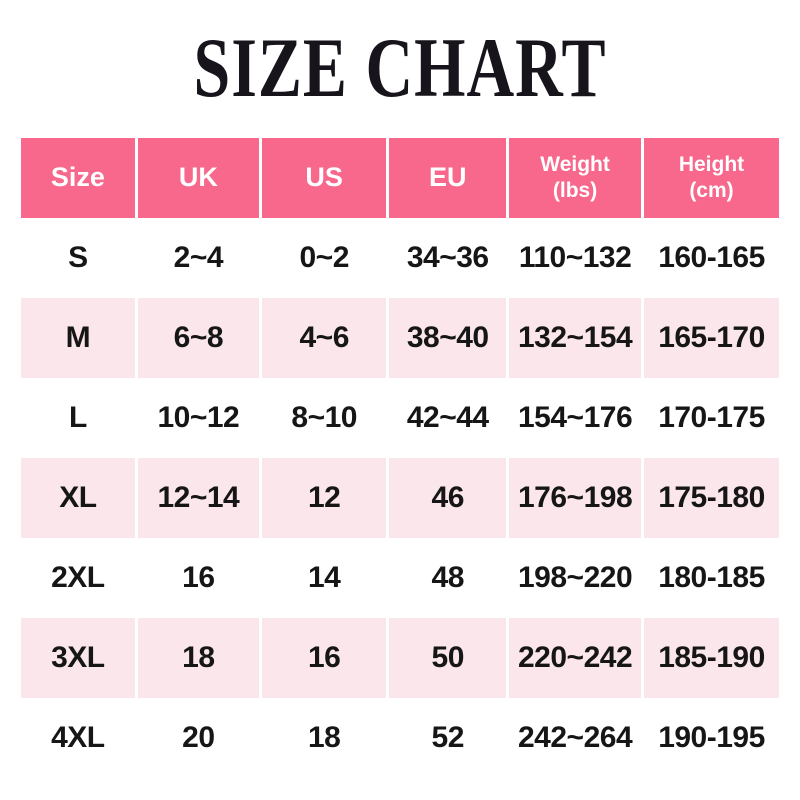  What do you see at coordinates (200, 338) in the screenshot?
I see `table-cell: 6~8` at bounding box center [200, 338].